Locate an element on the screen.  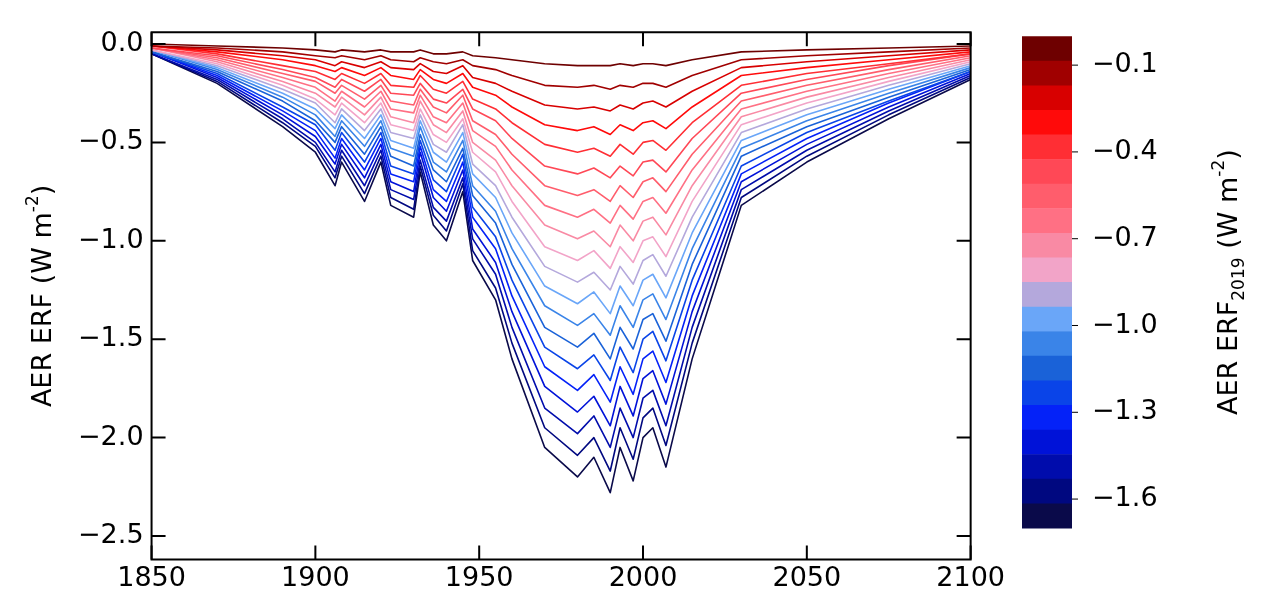
y-tick-label: 0.0 is located at coordinates (122, 42).